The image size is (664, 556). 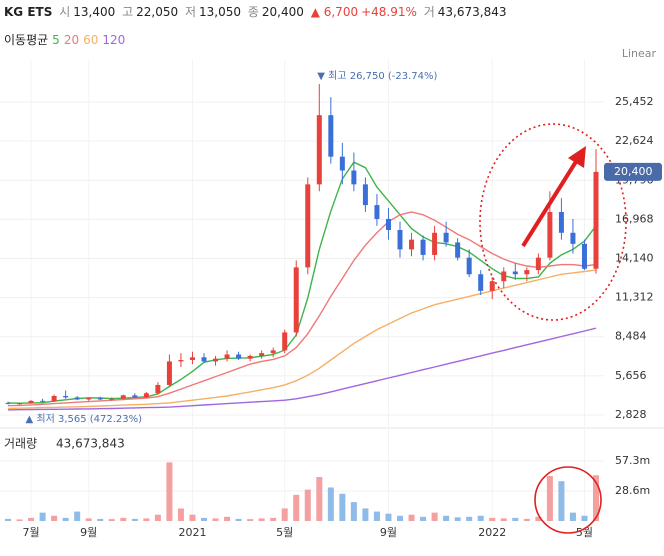 I want to click on ma-label: 이동평균, so click(x=26, y=40).